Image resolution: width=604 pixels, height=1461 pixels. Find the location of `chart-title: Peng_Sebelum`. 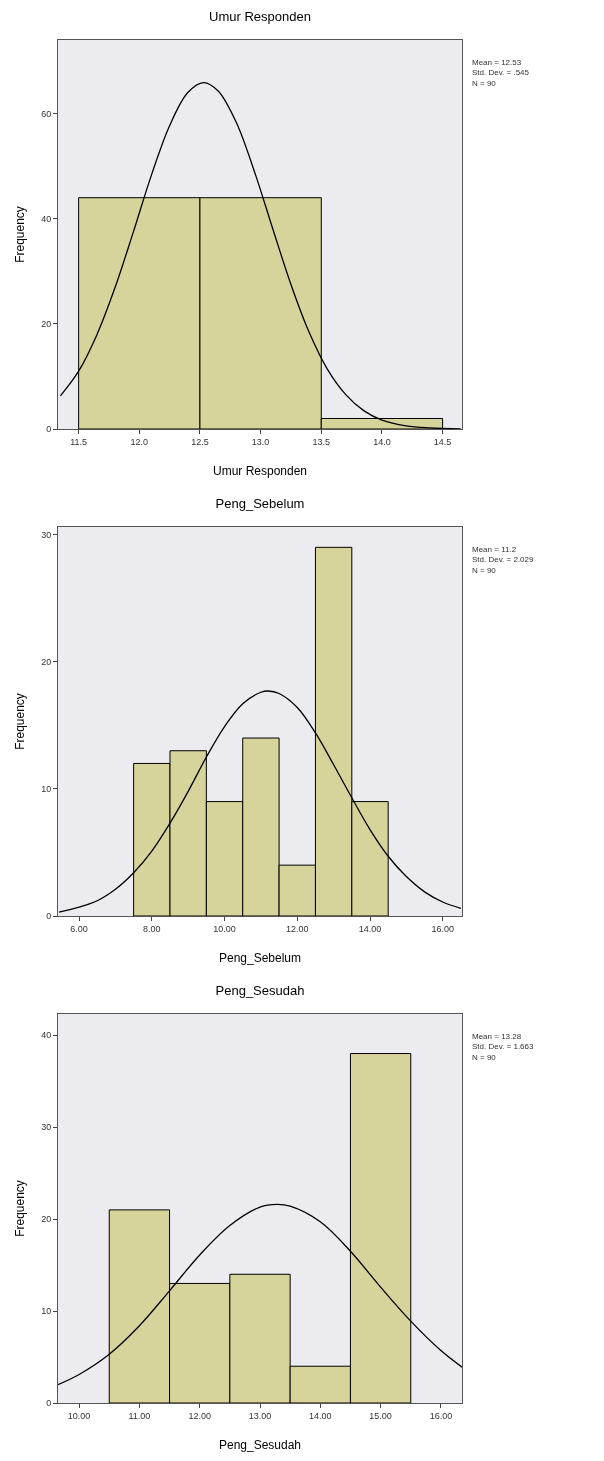

chart-title: Peng_Sebelum is located at coordinates (260, 504).